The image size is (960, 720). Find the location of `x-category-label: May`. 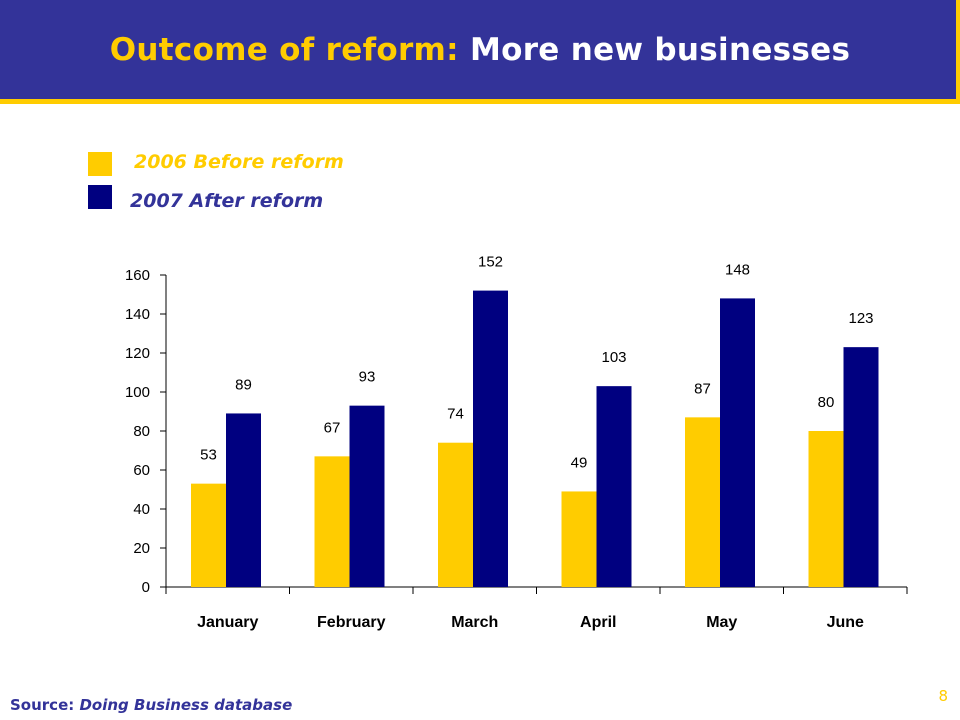

x-category-label: May is located at coordinates (721, 622).